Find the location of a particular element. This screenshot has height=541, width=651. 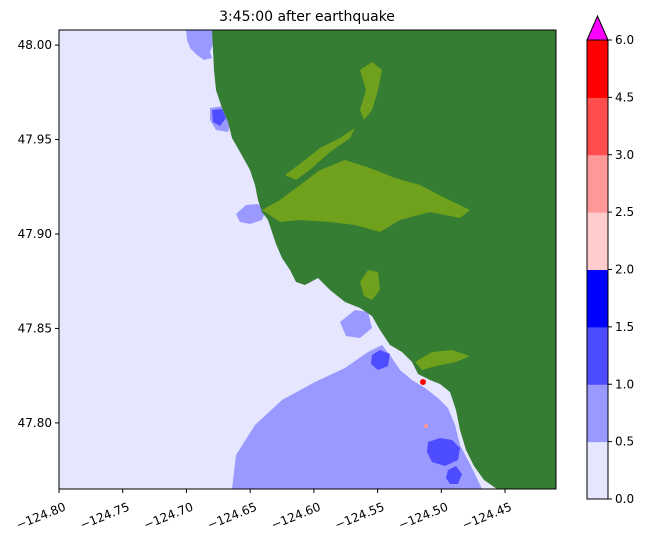

y-tick-label: 47.90 is located at coordinates (35, 234).